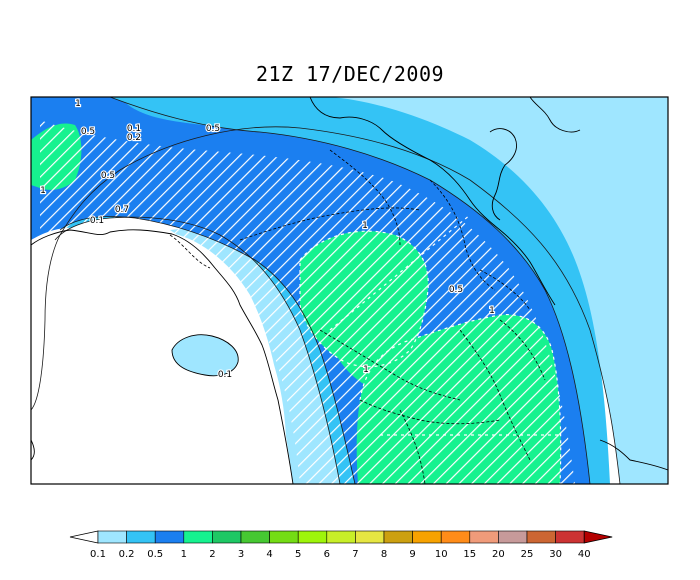 Image resolution: width=700 pixels, height=580 pixels. I want to click on dashed-band-line, so click(400, 272).